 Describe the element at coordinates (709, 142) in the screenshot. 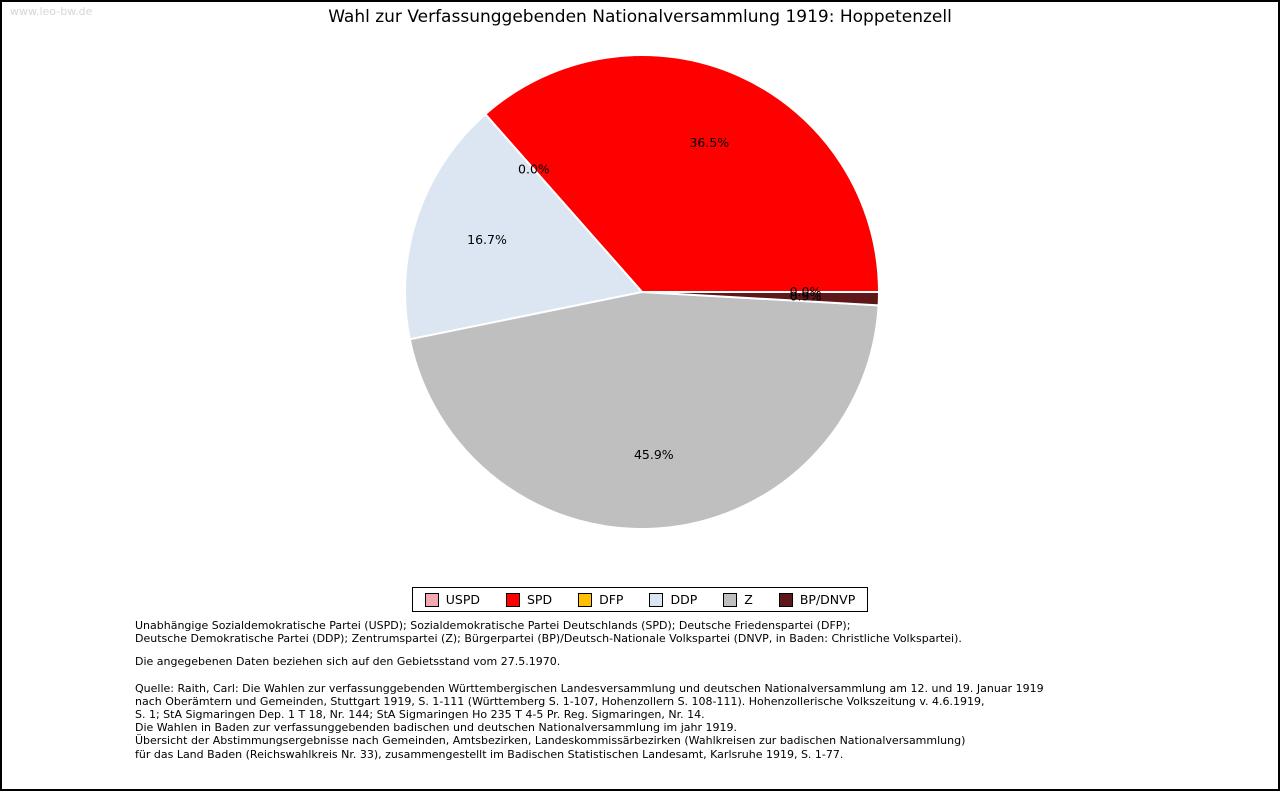

I see `pie-percent-label-spd: 36.5%` at that location.